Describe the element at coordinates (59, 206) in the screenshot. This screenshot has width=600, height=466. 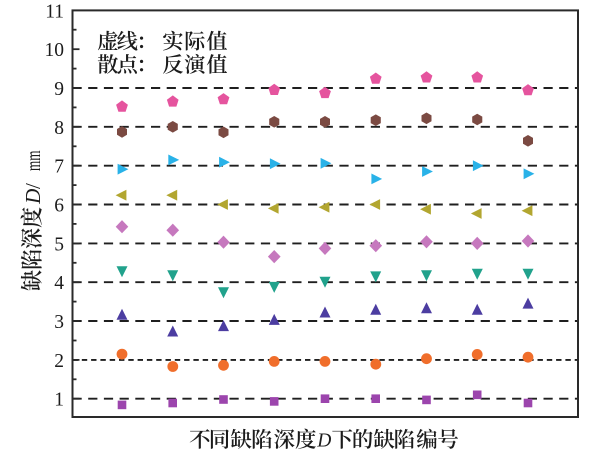
I see `svg-text: 6` at that location.